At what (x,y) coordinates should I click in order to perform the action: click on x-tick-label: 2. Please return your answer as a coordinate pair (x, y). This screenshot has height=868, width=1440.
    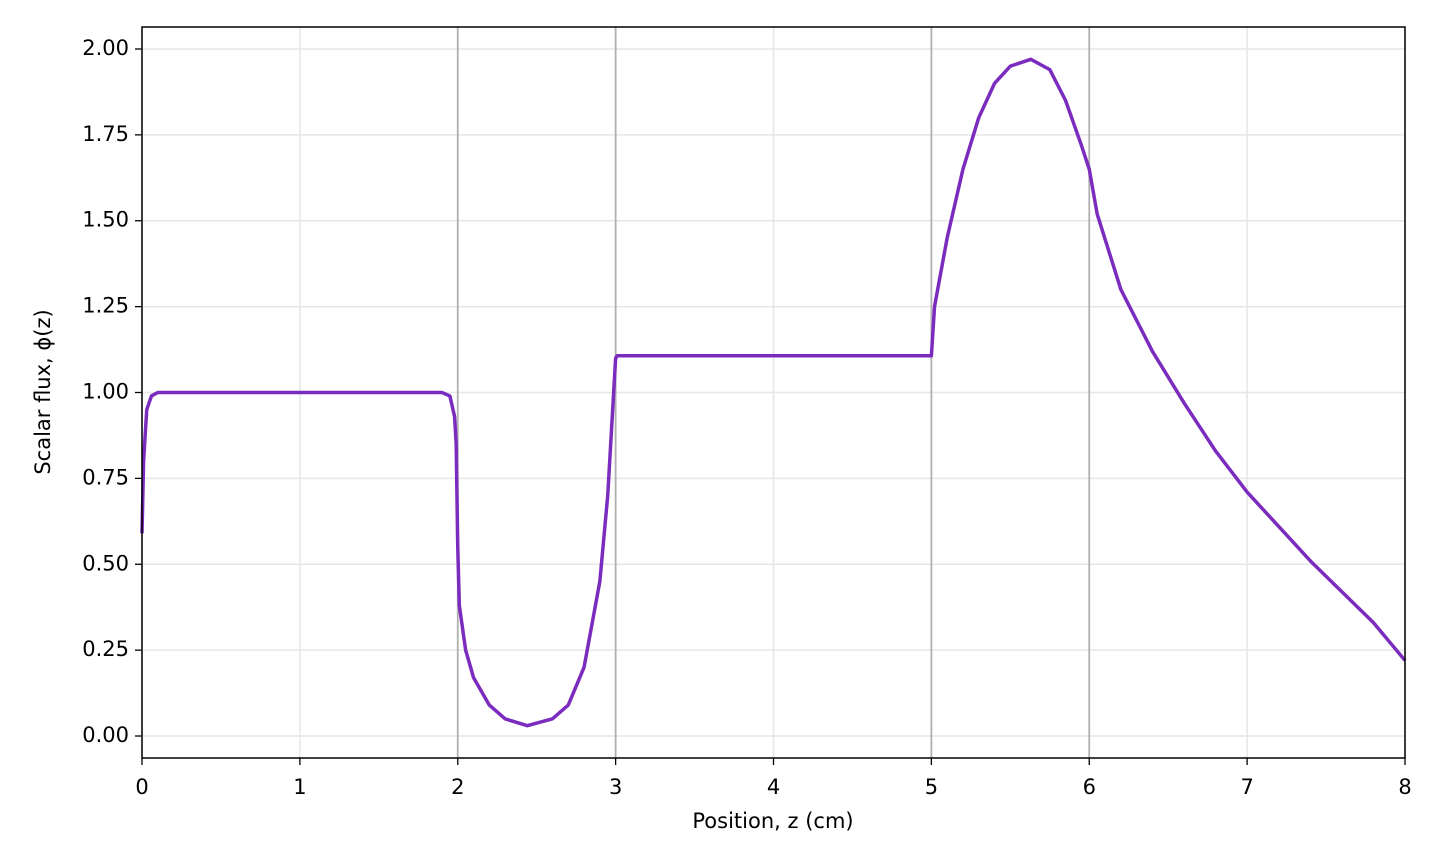
    Looking at the image, I should click on (457, 787).